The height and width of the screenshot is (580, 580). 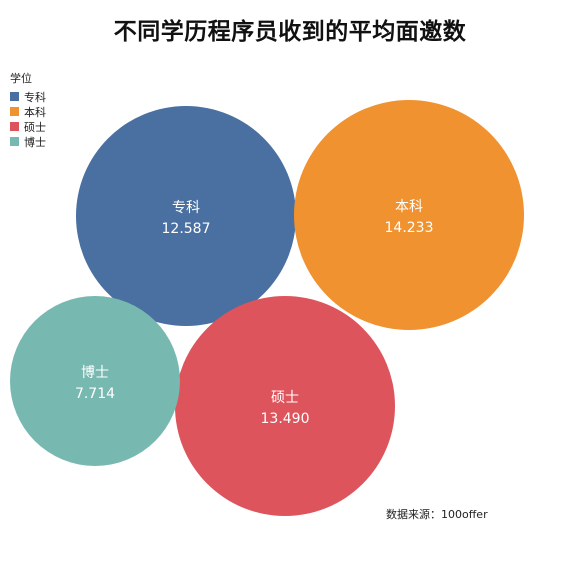 I want to click on bubble-value-boshi: 7.714, so click(x=95, y=394).